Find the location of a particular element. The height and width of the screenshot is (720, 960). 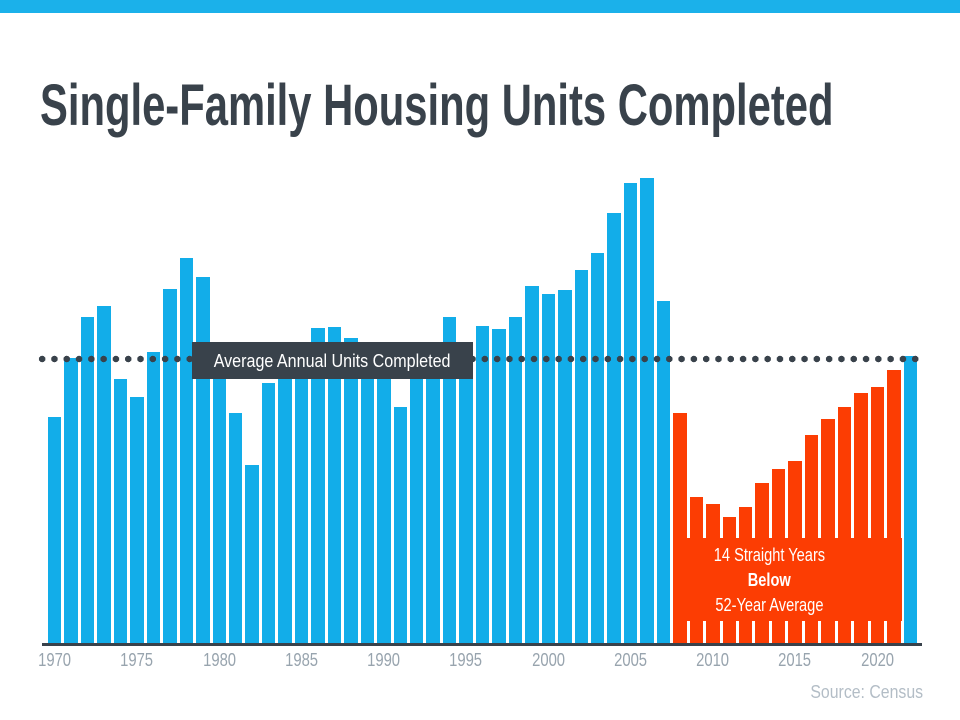

x-tick-2010: 2010 is located at coordinates (713, 660).